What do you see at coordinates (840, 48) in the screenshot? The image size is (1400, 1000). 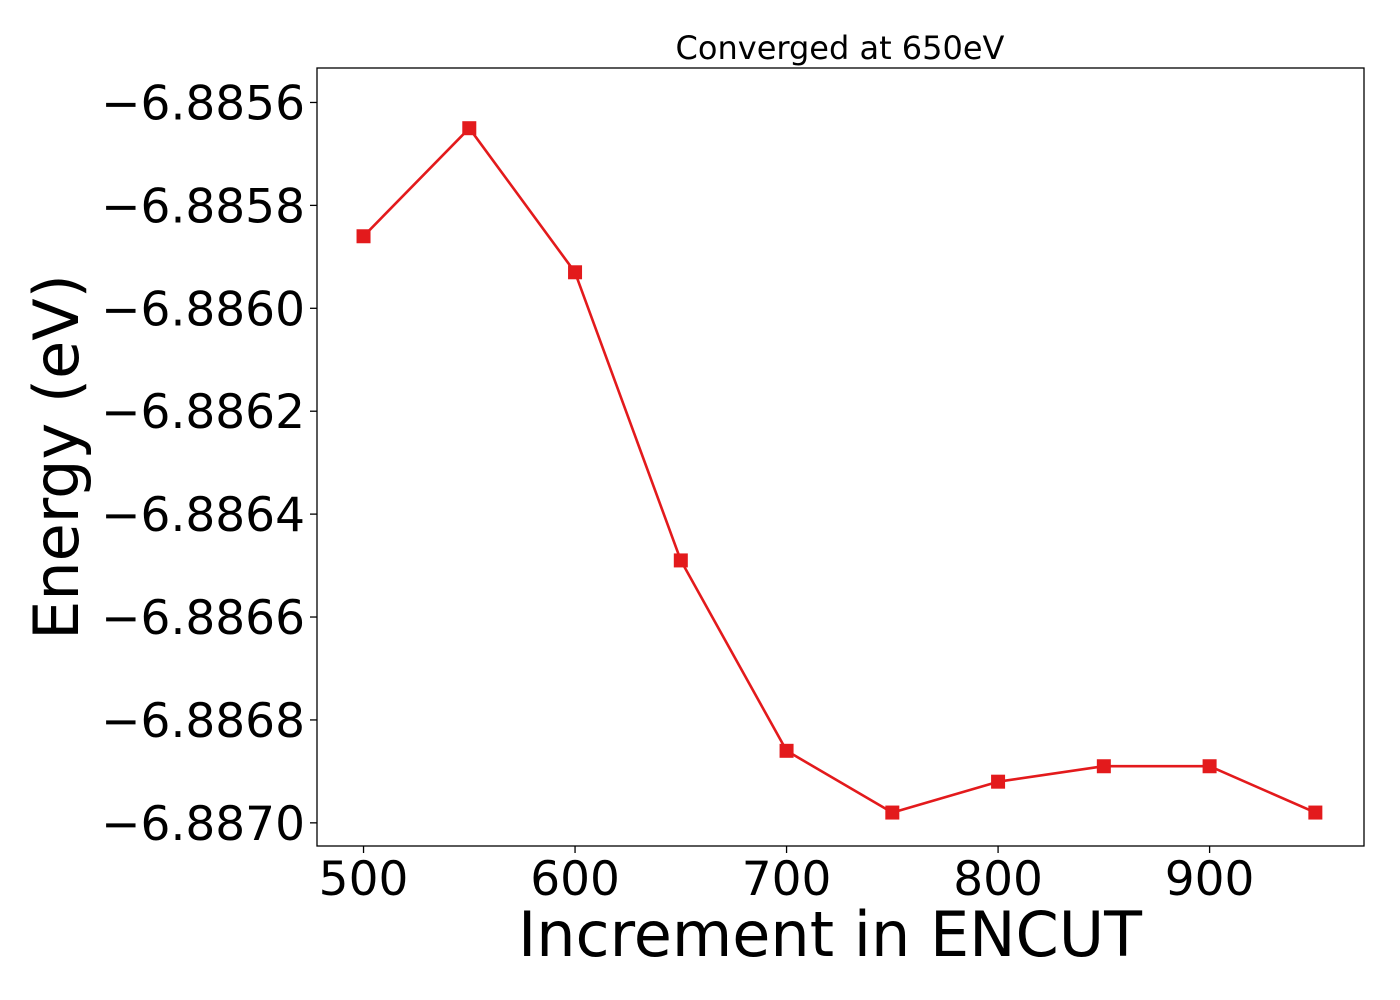 I see `chart-title: Converged at 650eV` at bounding box center [840, 48].